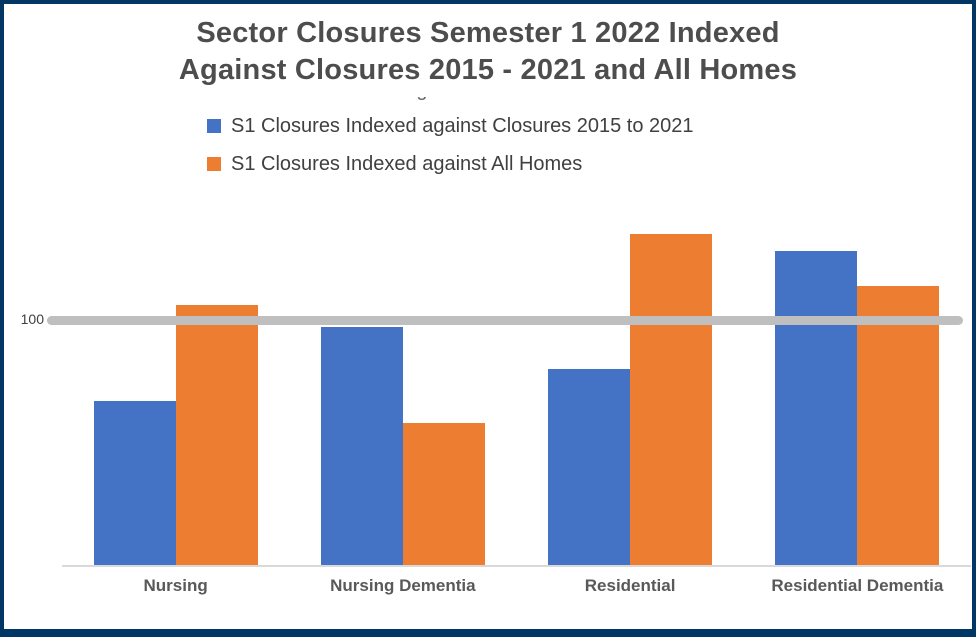  Describe the element at coordinates (175, 585) in the screenshot. I see `x-axis-label-nursing: Nursing` at that location.